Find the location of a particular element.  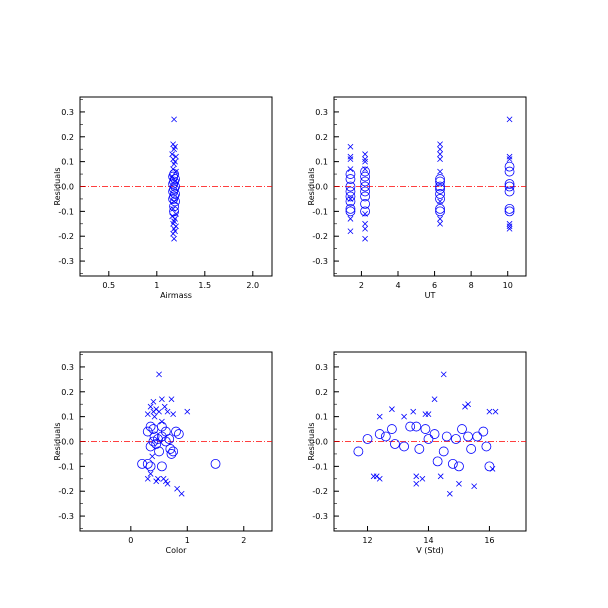

x-tick-label: 16 is located at coordinates (489, 540).